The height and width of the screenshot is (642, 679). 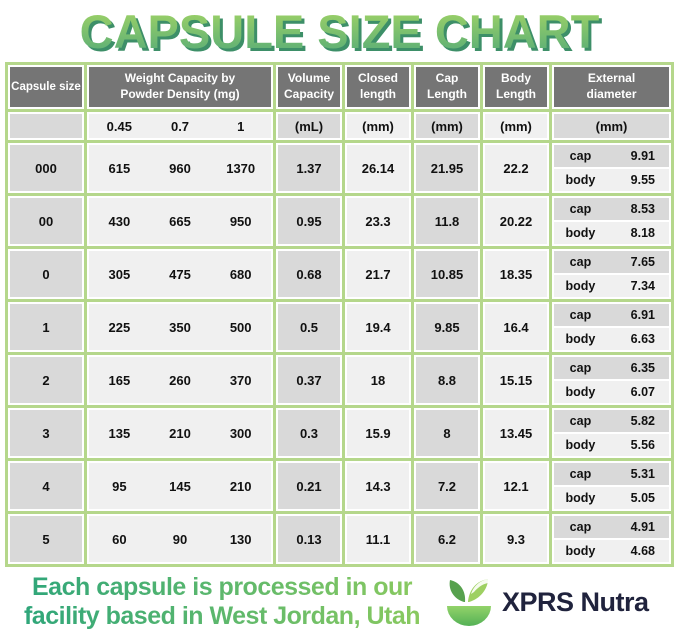 I want to click on weight-07: 90, so click(x=180, y=539).